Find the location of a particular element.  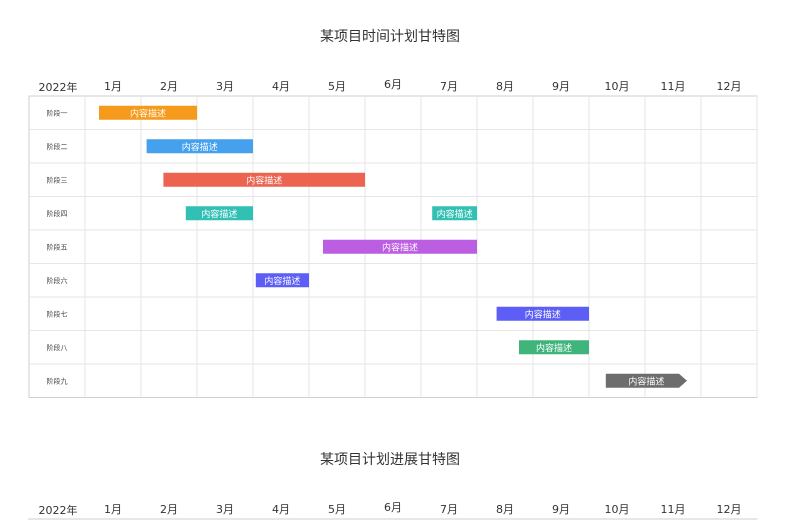

grid-frame is located at coordinates (393, 519).